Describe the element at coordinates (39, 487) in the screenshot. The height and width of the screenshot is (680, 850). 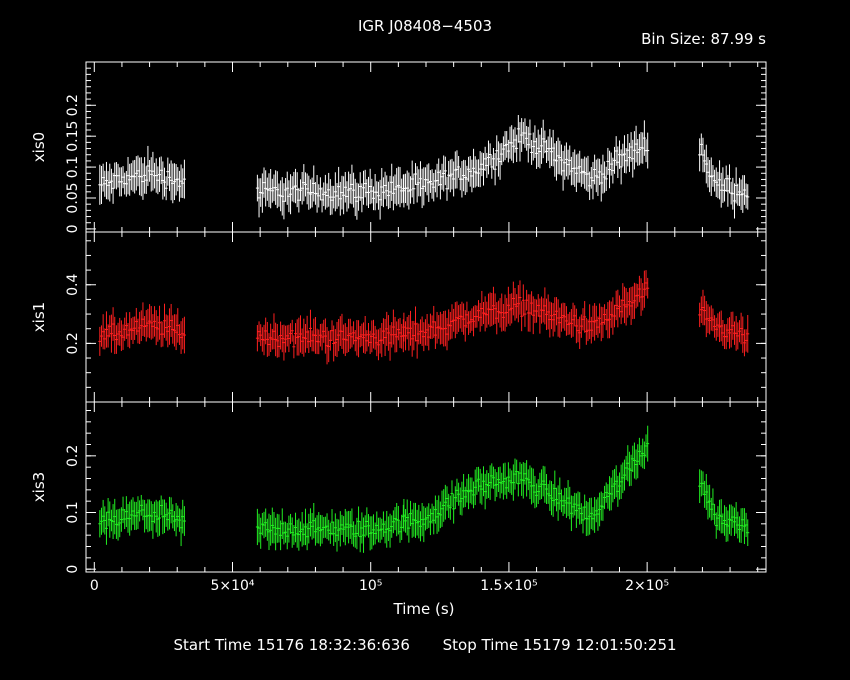
I see `yaxis-label-xis3: xis3` at that location.